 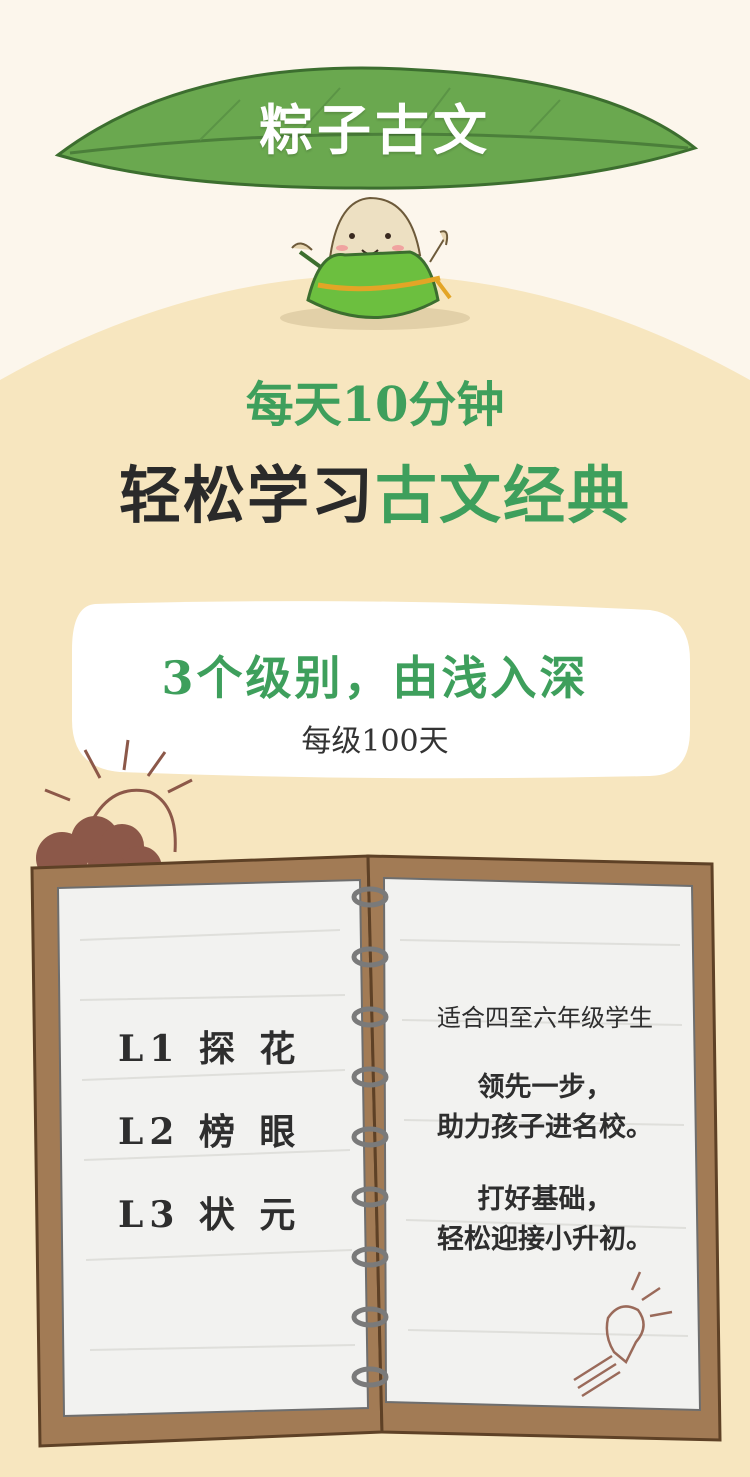 What do you see at coordinates (545, 1087) in the screenshot?
I see `benefit-1-line-1: 领先一步，` at bounding box center [545, 1087].